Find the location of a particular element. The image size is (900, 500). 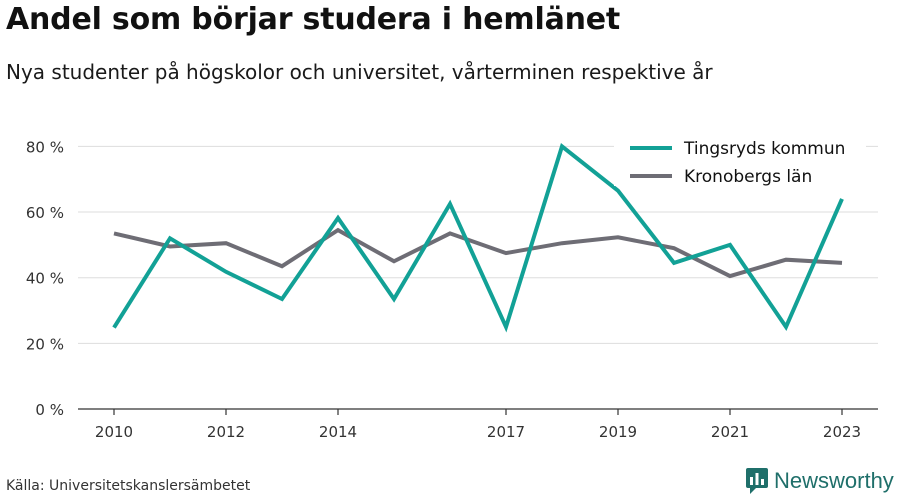

x-tick-label: 2010 is located at coordinates (114, 432).